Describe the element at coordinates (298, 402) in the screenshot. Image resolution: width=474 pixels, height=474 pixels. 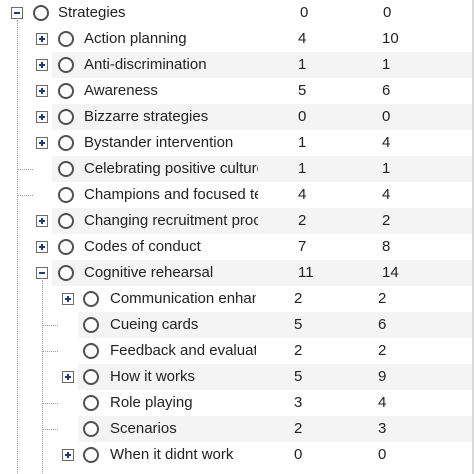
I see `node-count-a: 3` at that location.